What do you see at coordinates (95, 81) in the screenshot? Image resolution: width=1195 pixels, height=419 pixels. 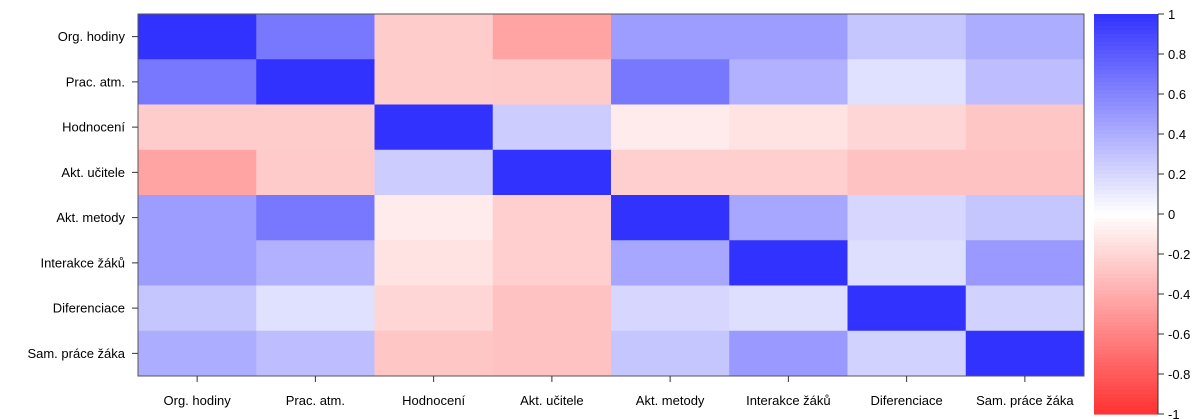 I see `y-tick-label: Prac. atm.` at bounding box center [95, 81].